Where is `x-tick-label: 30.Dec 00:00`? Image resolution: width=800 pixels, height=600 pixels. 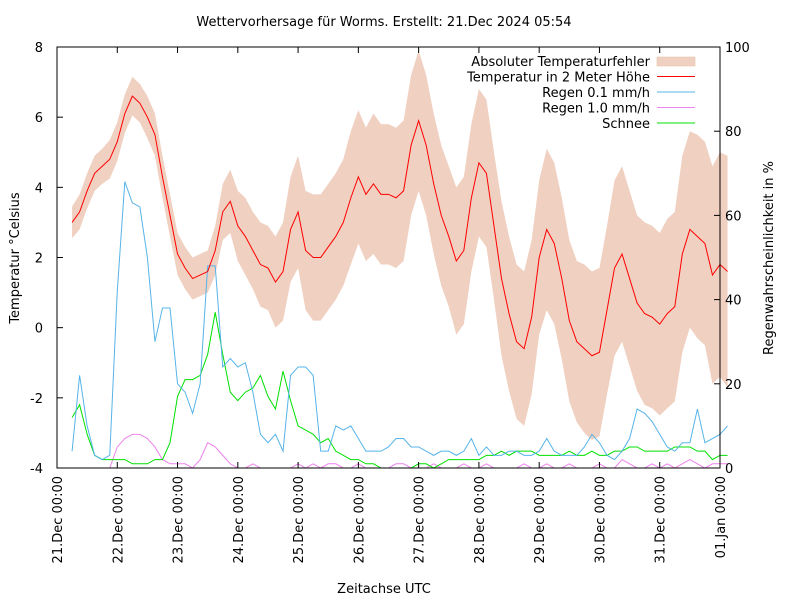 x-tick-label: 30.Dec 00:00 is located at coordinates (600, 519).